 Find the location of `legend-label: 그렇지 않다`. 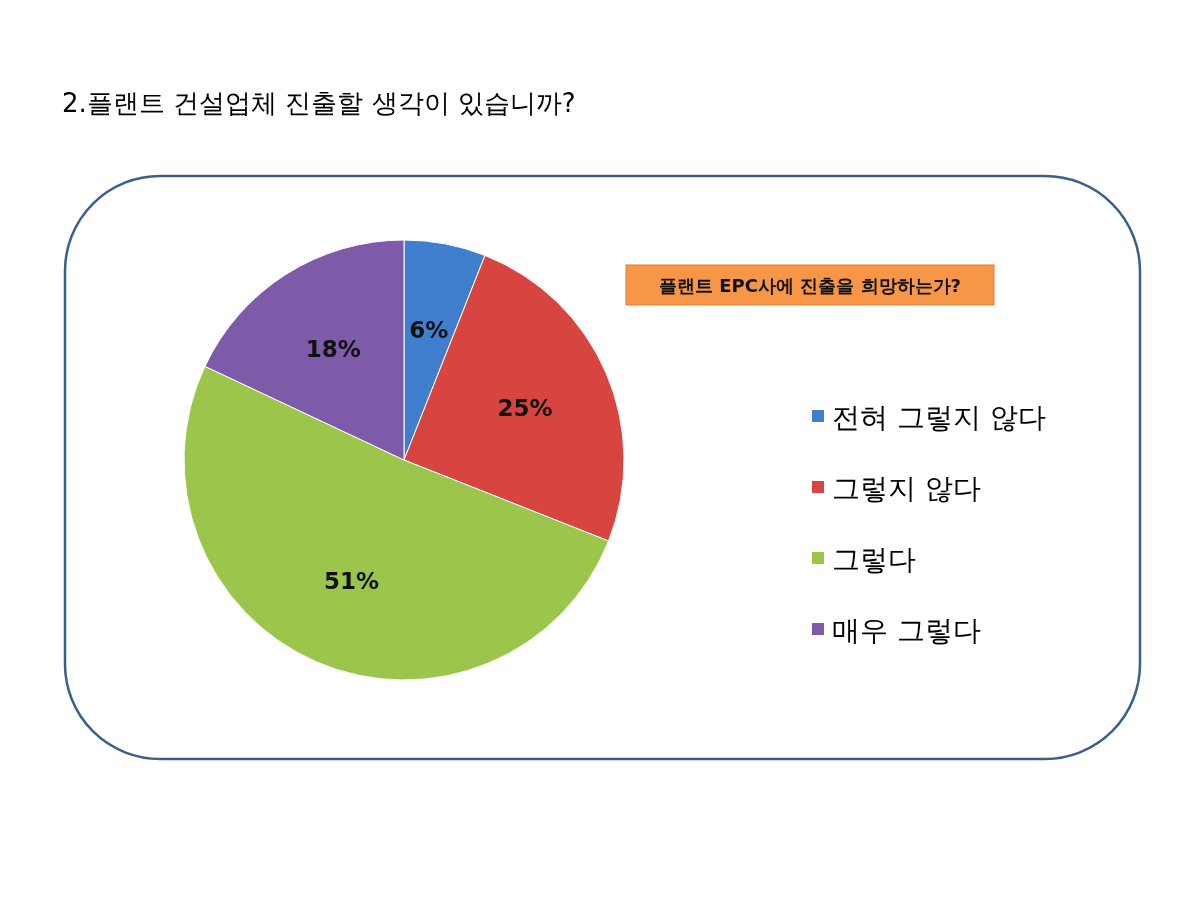

legend-label: 그렇지 않다 is located at coordinates (906, 488).